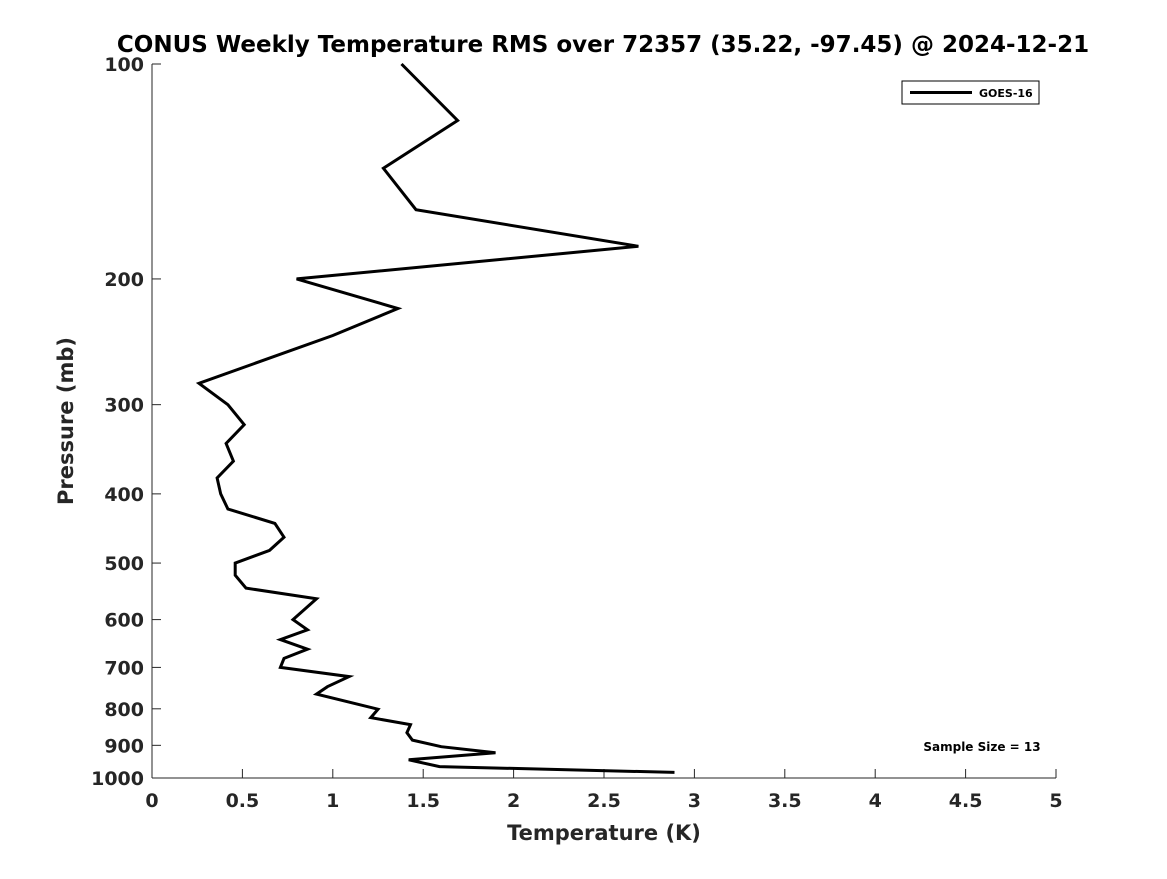 The width and height of the screenshot is (1167, 879). What do you see at coordinates (243, 801) in the screenshot?
I see `x-tick-label: 0.5` at bounding box center [243, 801].